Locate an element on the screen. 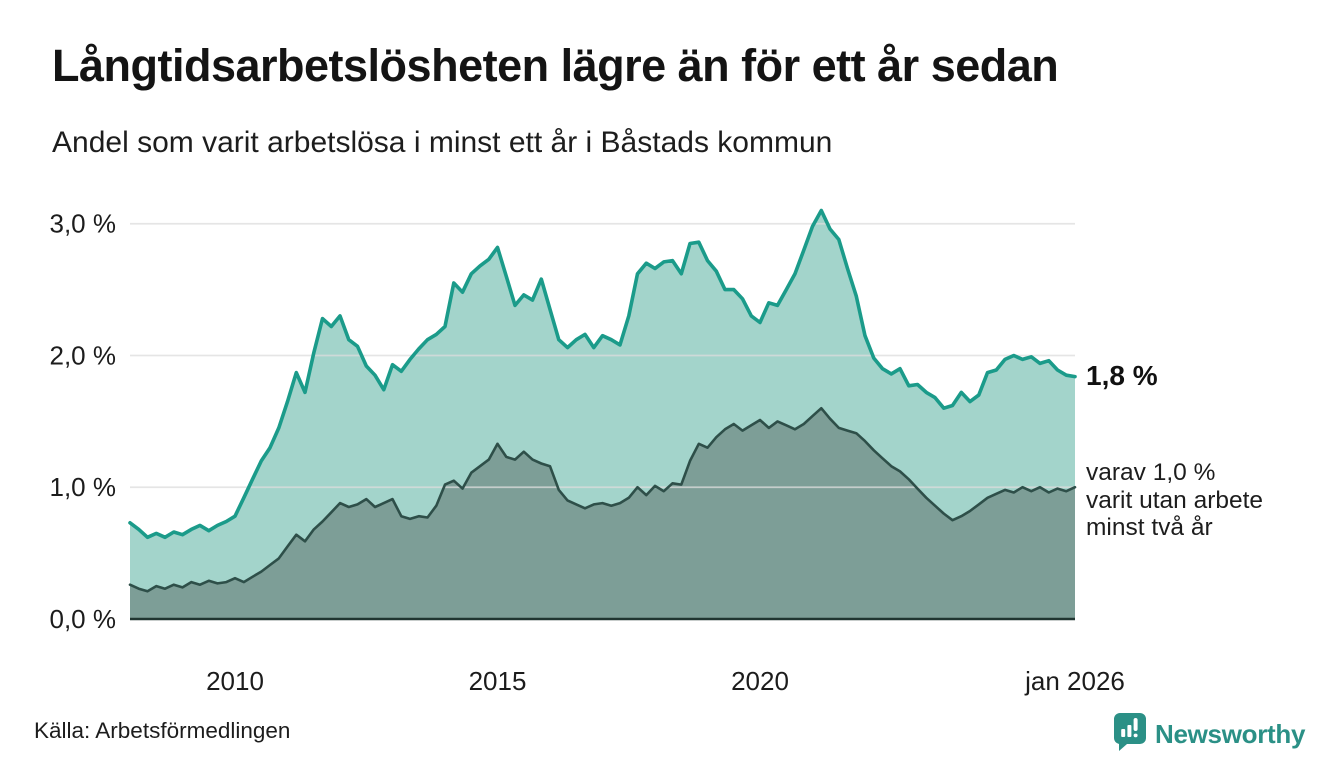 The image size is (1340, 780). two-year-annotation-line2: varit utan arbete is located at coordinates (1175, 500).